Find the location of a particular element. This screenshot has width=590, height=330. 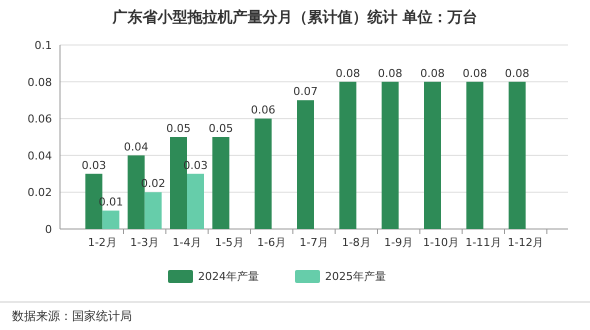

x-tick-label: 1-12月 is located at coordinates (526, 242).